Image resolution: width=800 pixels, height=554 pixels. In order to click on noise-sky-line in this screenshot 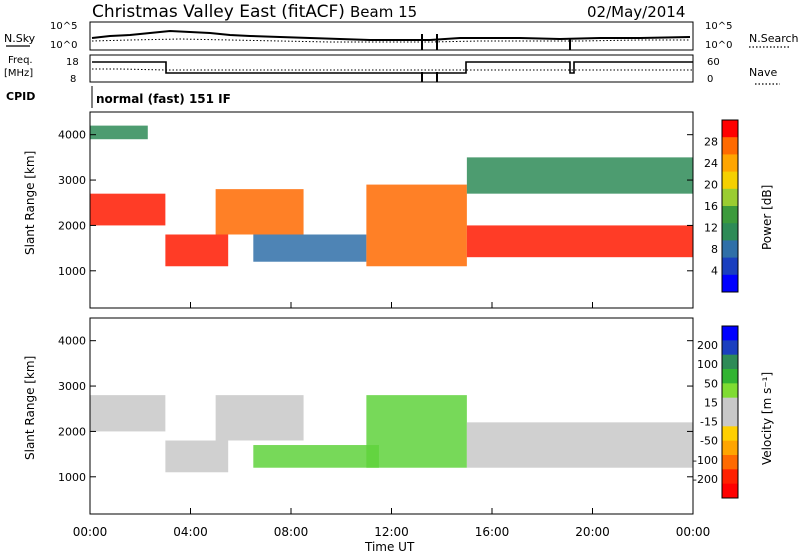, I will do `click(391, 35)`.